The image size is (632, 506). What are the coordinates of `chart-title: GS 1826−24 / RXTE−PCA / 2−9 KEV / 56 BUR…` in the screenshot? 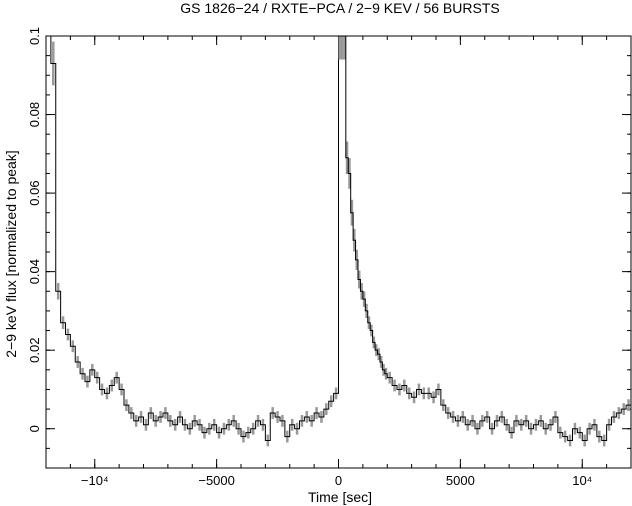 It's located at (339, 8).